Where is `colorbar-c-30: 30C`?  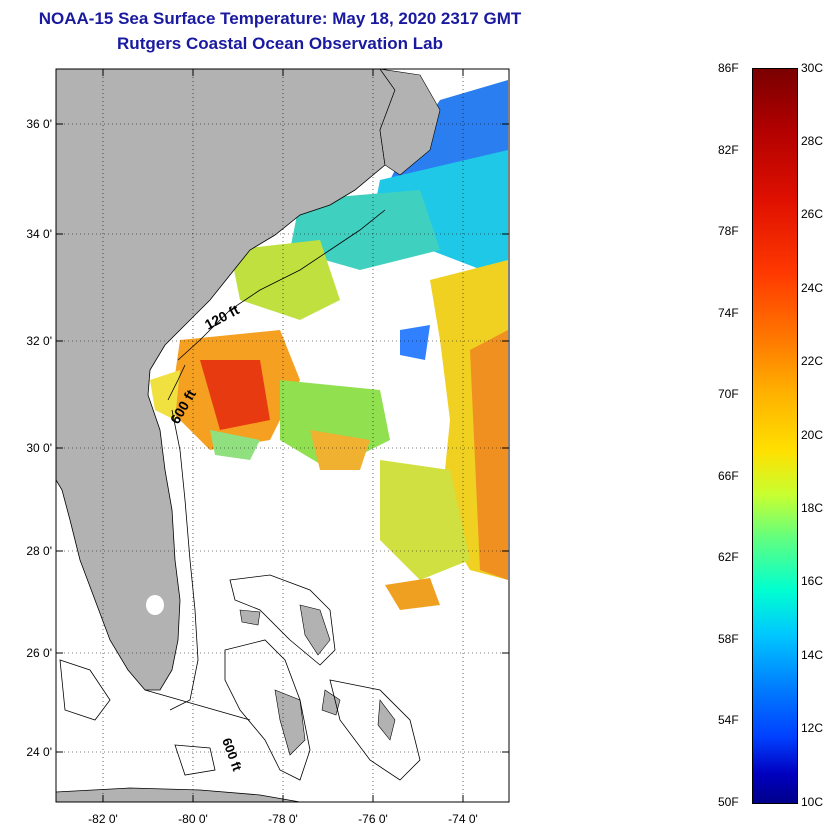 colorbar-c-30: 30C is located at coordinates (812, 68).